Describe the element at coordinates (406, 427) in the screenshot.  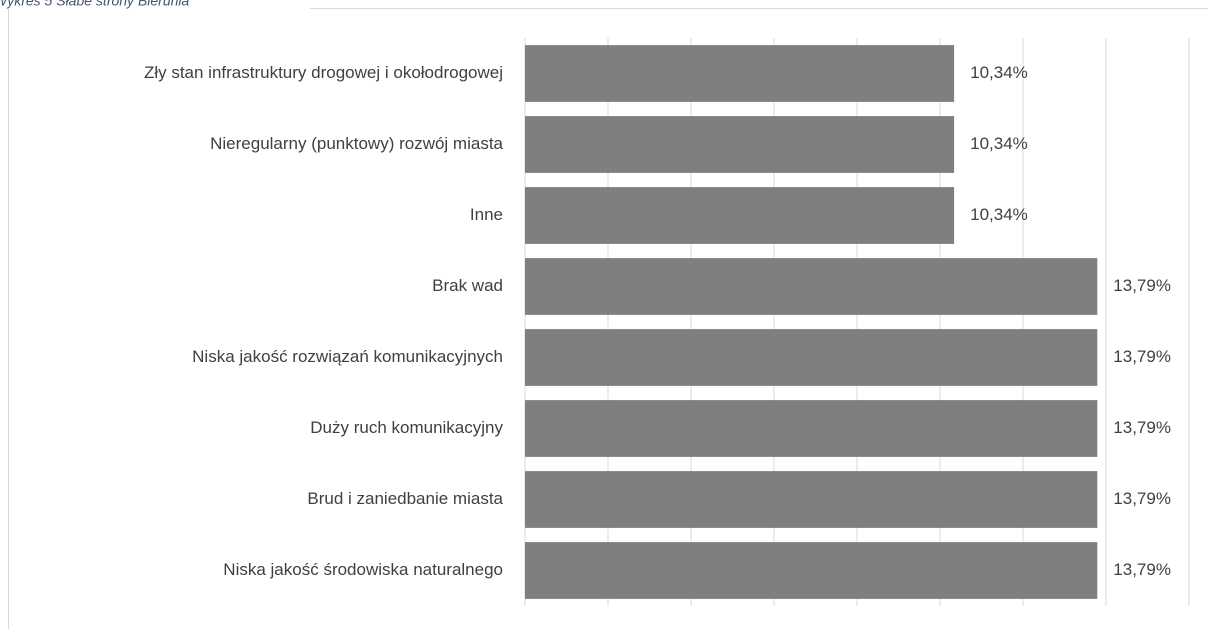
I see `y-tick-label: Duży ruch komunikacyjny` at that location.